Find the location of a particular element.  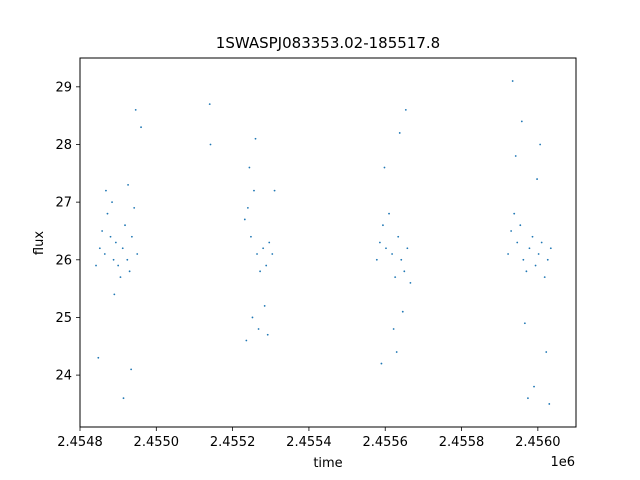

y-axis-ticks: 24 25 26 27 28 29 is located at coordinates (67, 232).